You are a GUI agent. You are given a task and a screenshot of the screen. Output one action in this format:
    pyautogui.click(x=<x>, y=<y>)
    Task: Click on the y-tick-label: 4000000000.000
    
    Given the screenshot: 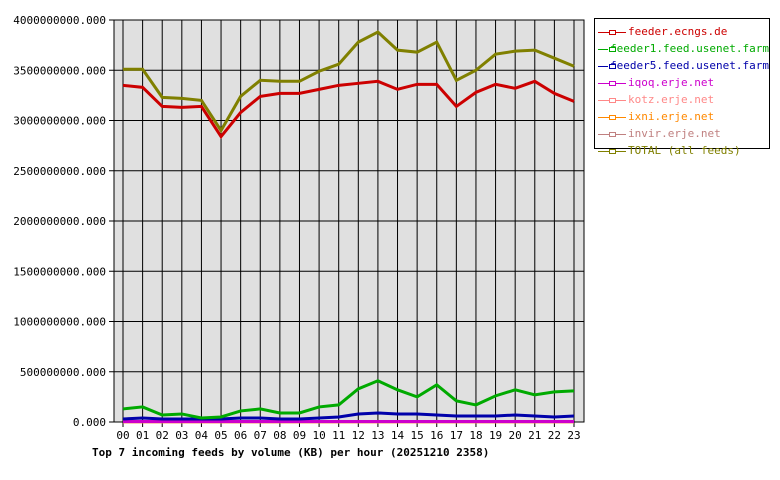 What is the action you would take?
    pyautogui.click(x=59, y=20)
    